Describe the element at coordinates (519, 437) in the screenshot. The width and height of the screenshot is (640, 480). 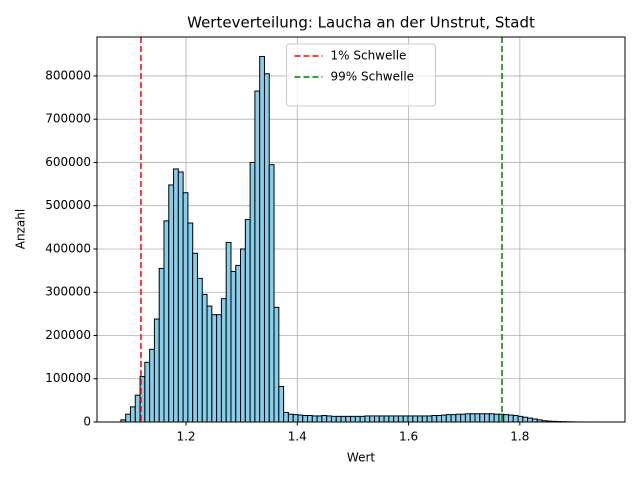
I see `x-tick-label: 1.8` at that location.